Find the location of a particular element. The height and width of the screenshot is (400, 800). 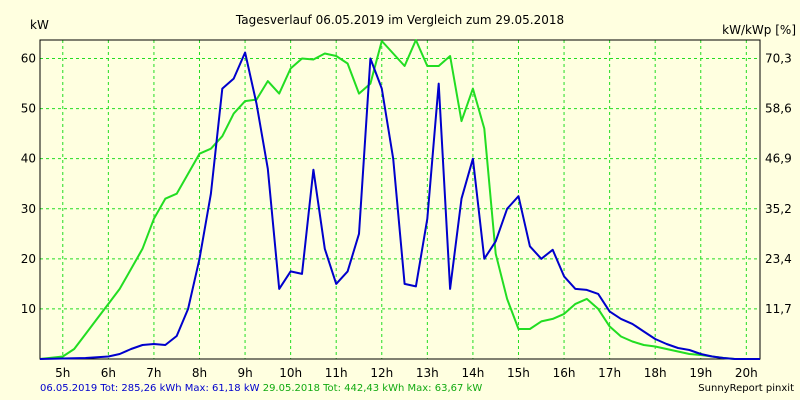

x-tick-label: 15h is located at coordinates (518, 373).